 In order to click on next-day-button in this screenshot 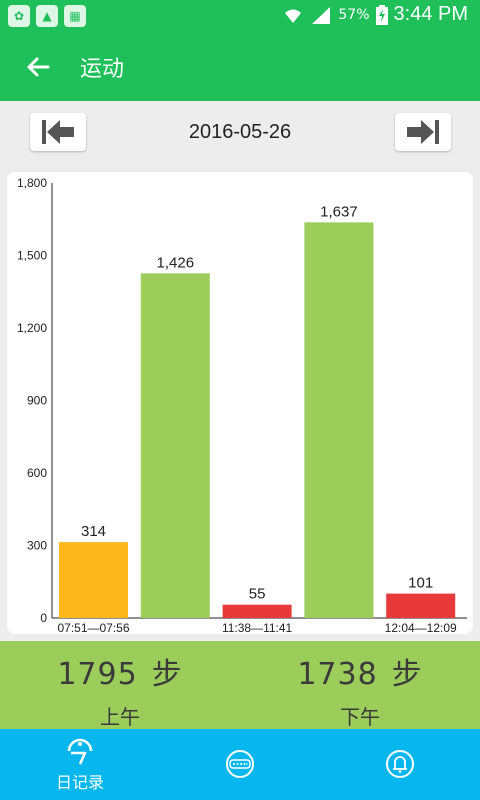, I will do `click(423, 132)`.